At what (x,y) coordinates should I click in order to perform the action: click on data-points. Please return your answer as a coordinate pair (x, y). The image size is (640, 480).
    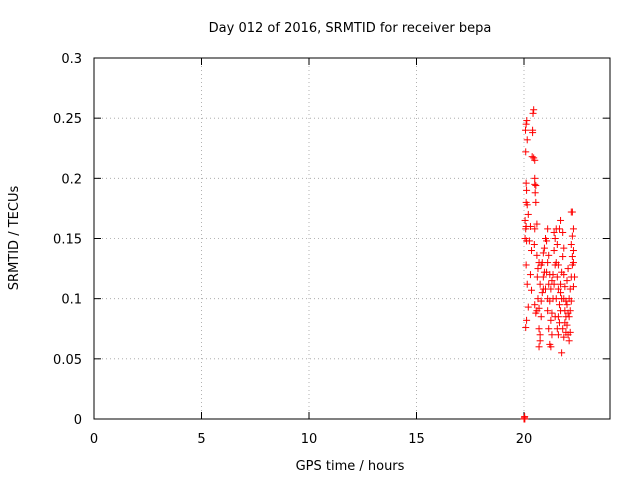
    Looking at the image, I should click on (549, 264).